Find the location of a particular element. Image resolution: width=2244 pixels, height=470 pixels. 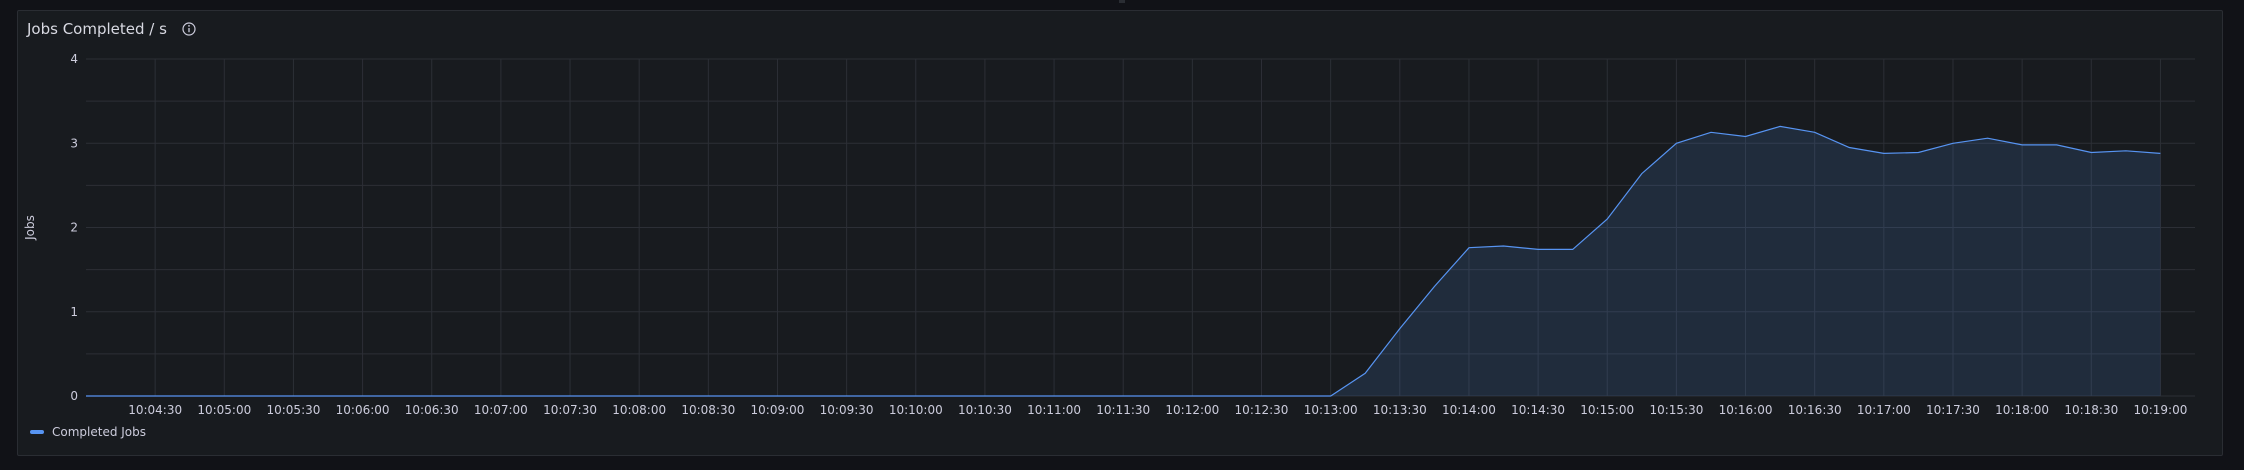

x-tick-label: 10:05:00 is located at coordinates (224, 410).